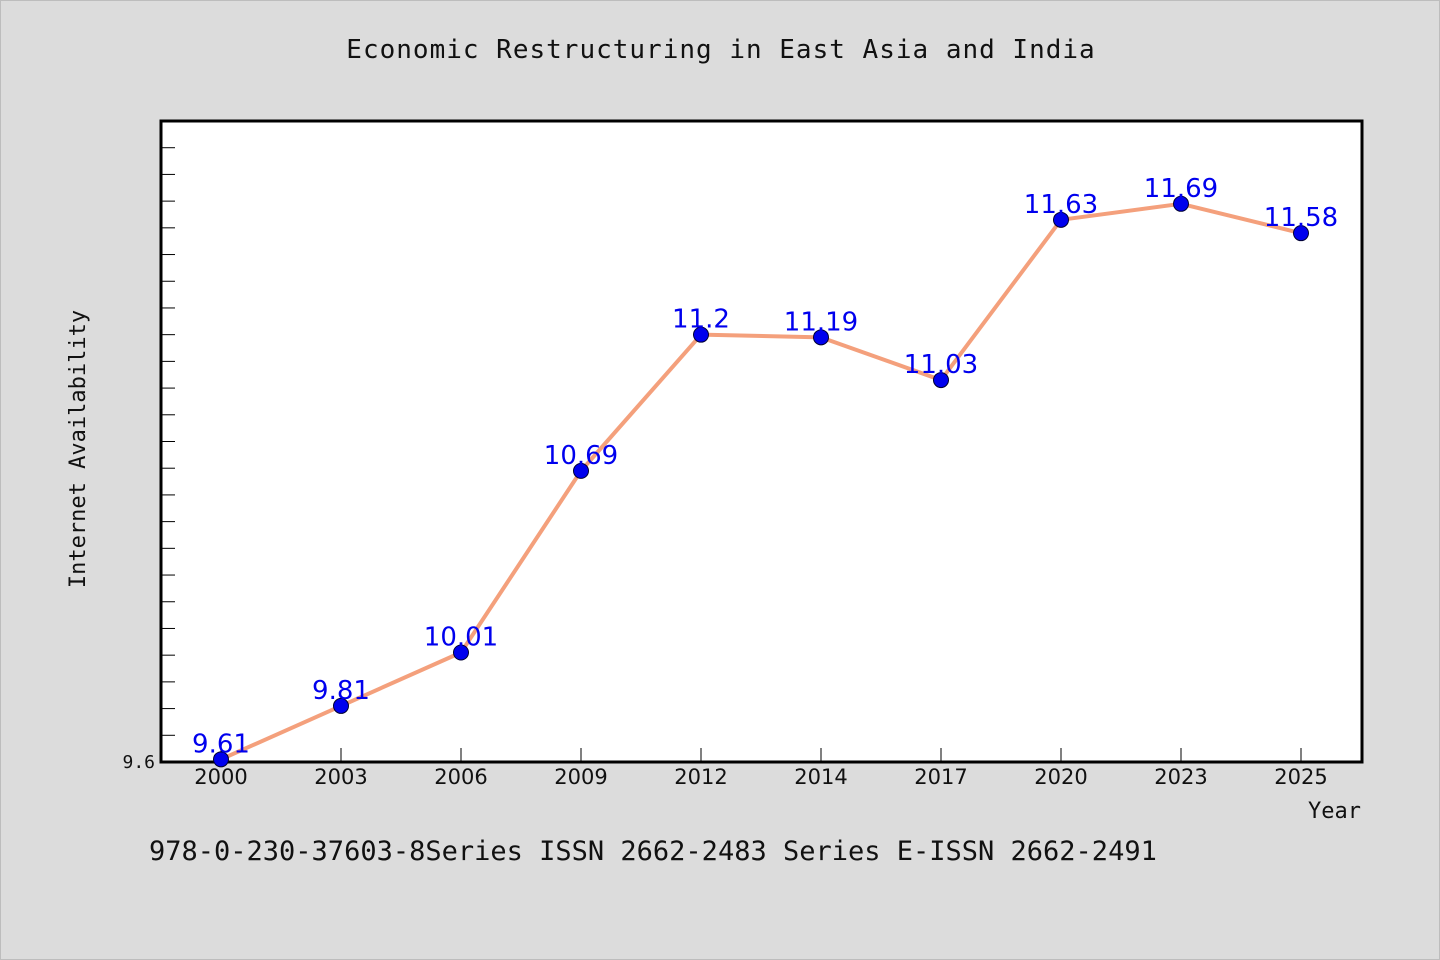 Image resolution: width=1440 pixels, height=960 pixels. Describe the element at coordinates (221, 744) in the screenshot. I see `data-label: 9.61` at that location.